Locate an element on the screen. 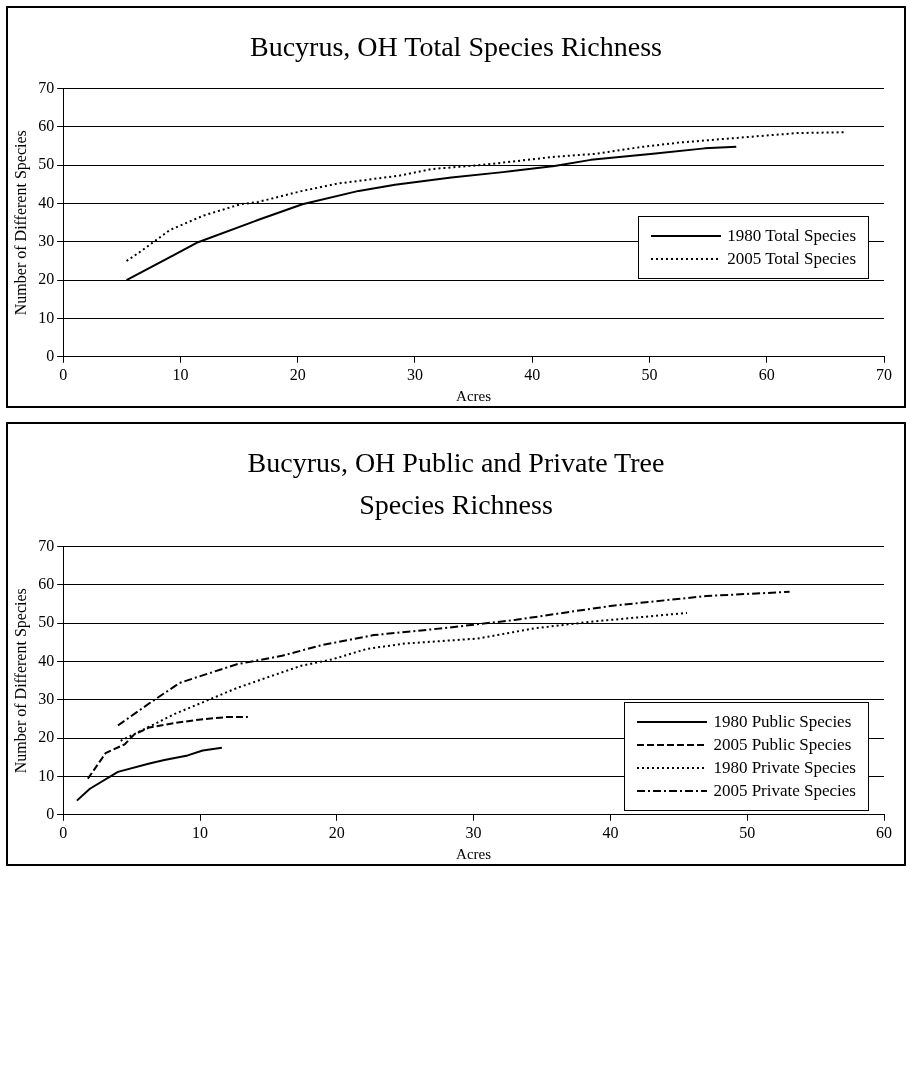 The height and width of the screenshot is (1074, 924). legend-label: 2005 Total Species is located at coordinates (791, 259).